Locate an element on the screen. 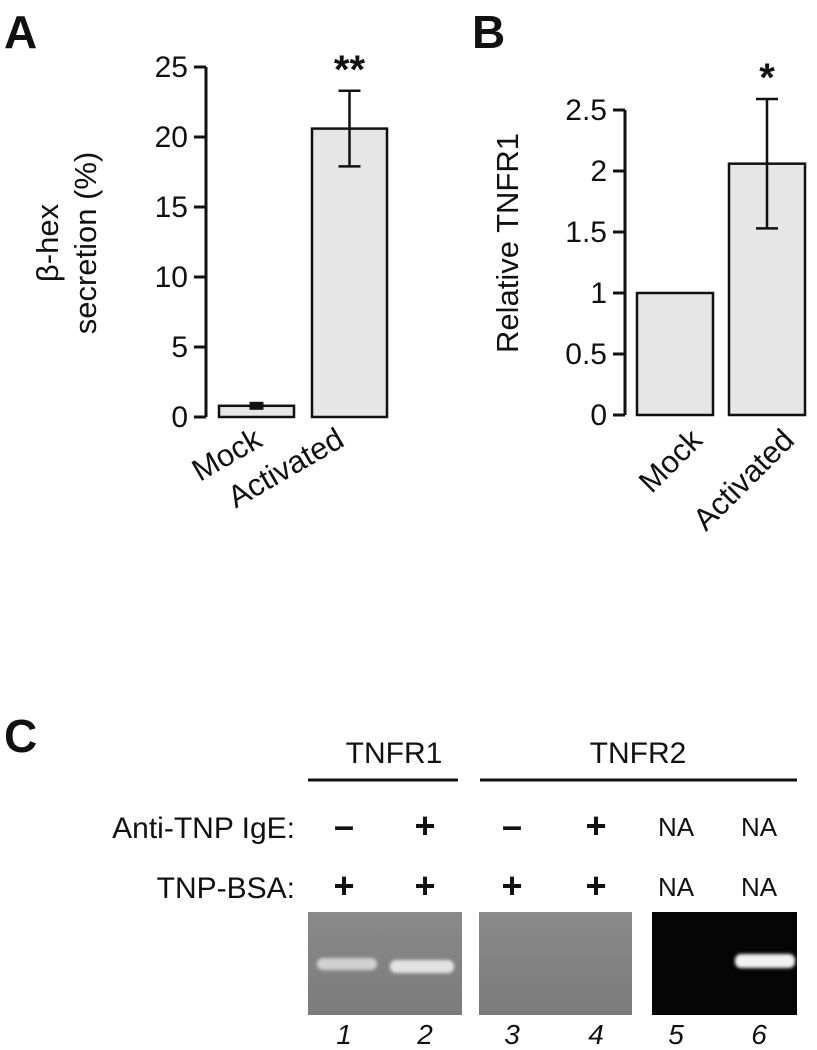  chart-b-y-tick-label: 2.5 is located at coordinates (586, 110).